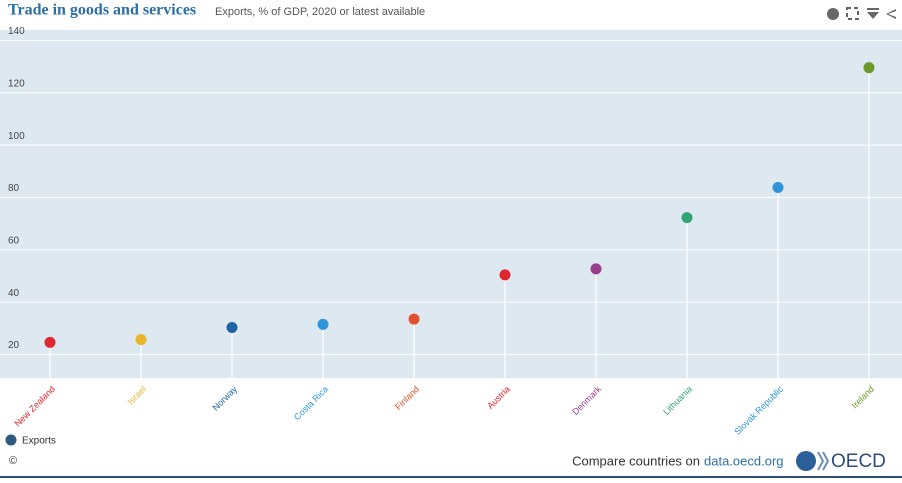  What do you see at coordinates (14, 345) in the screenshot?
I see `y-tick-label: 20` at bounding box center [14, 345].